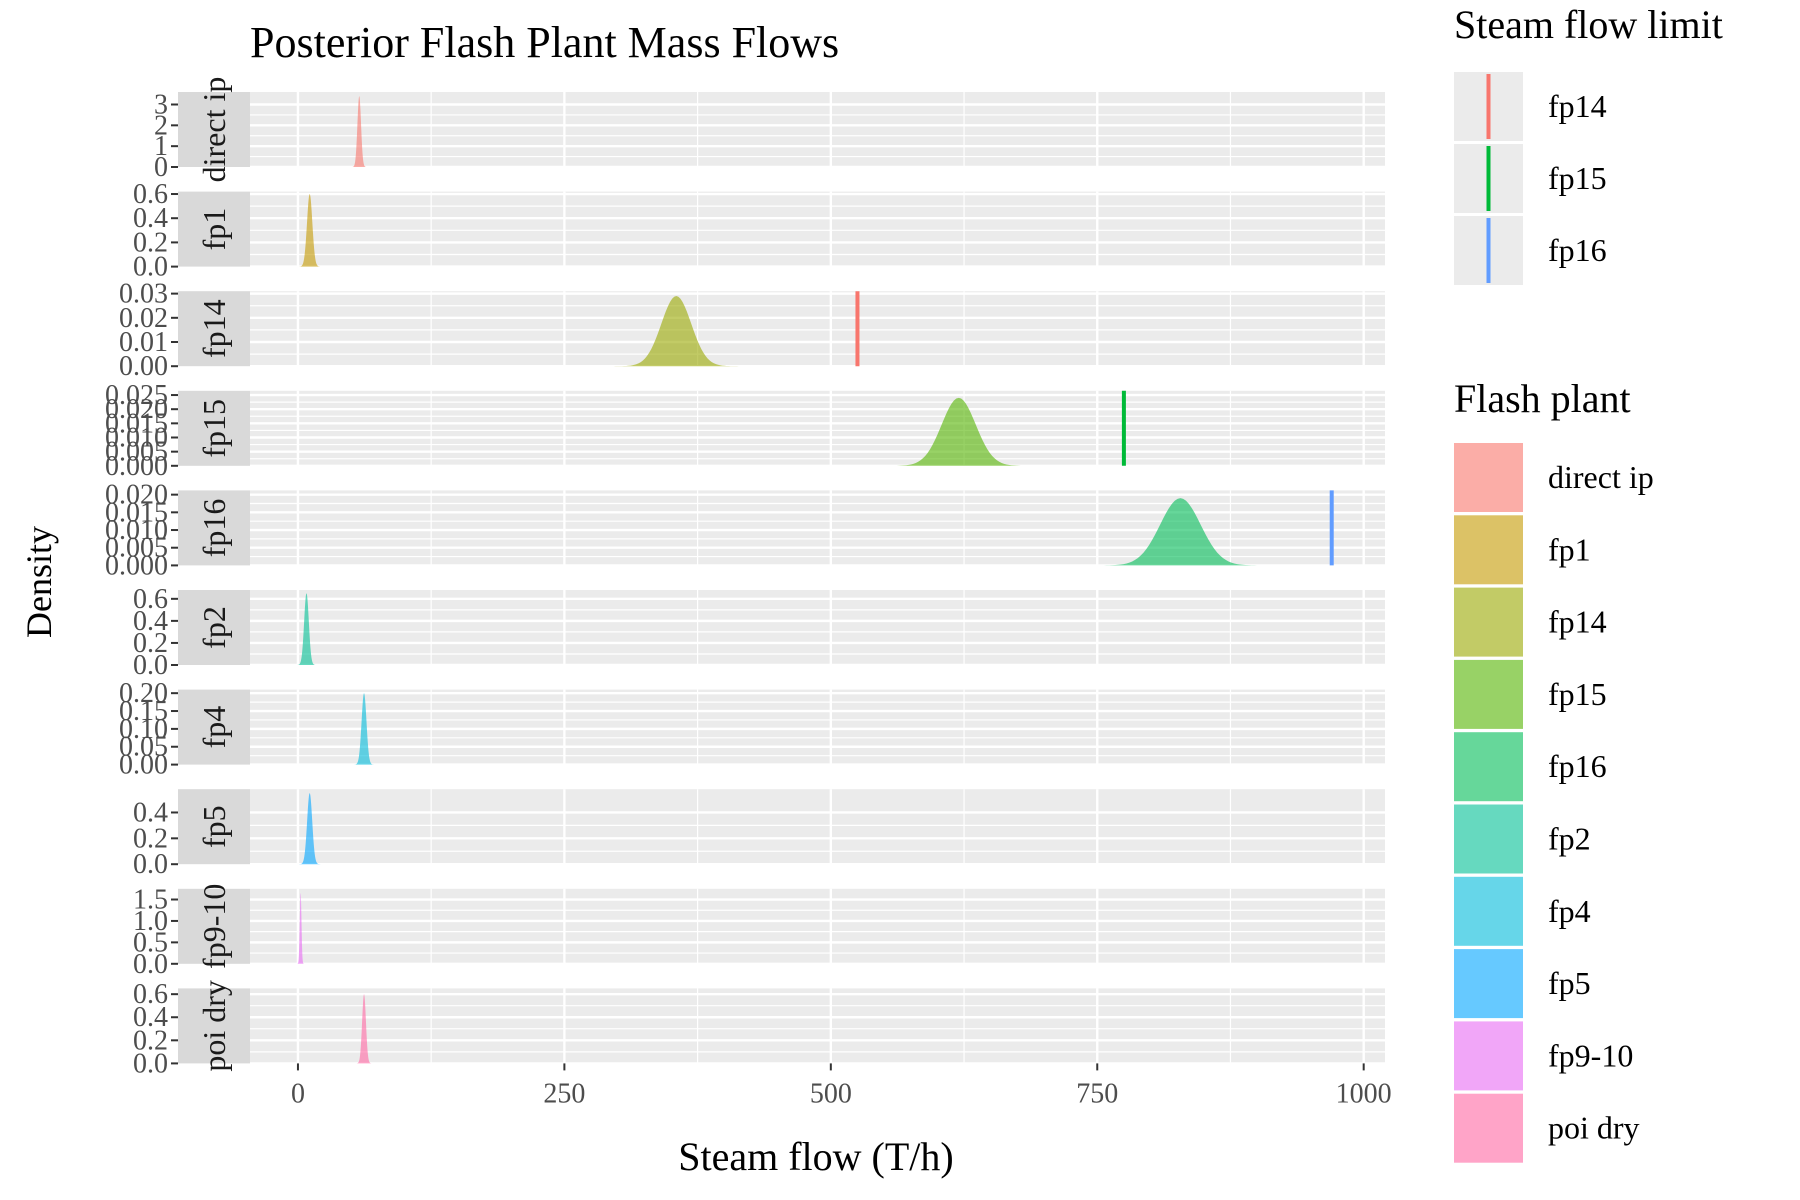  Describe the element at coordinates (150, 900) in the screenshot. I see `y-tick-label: 1.5` at that location.